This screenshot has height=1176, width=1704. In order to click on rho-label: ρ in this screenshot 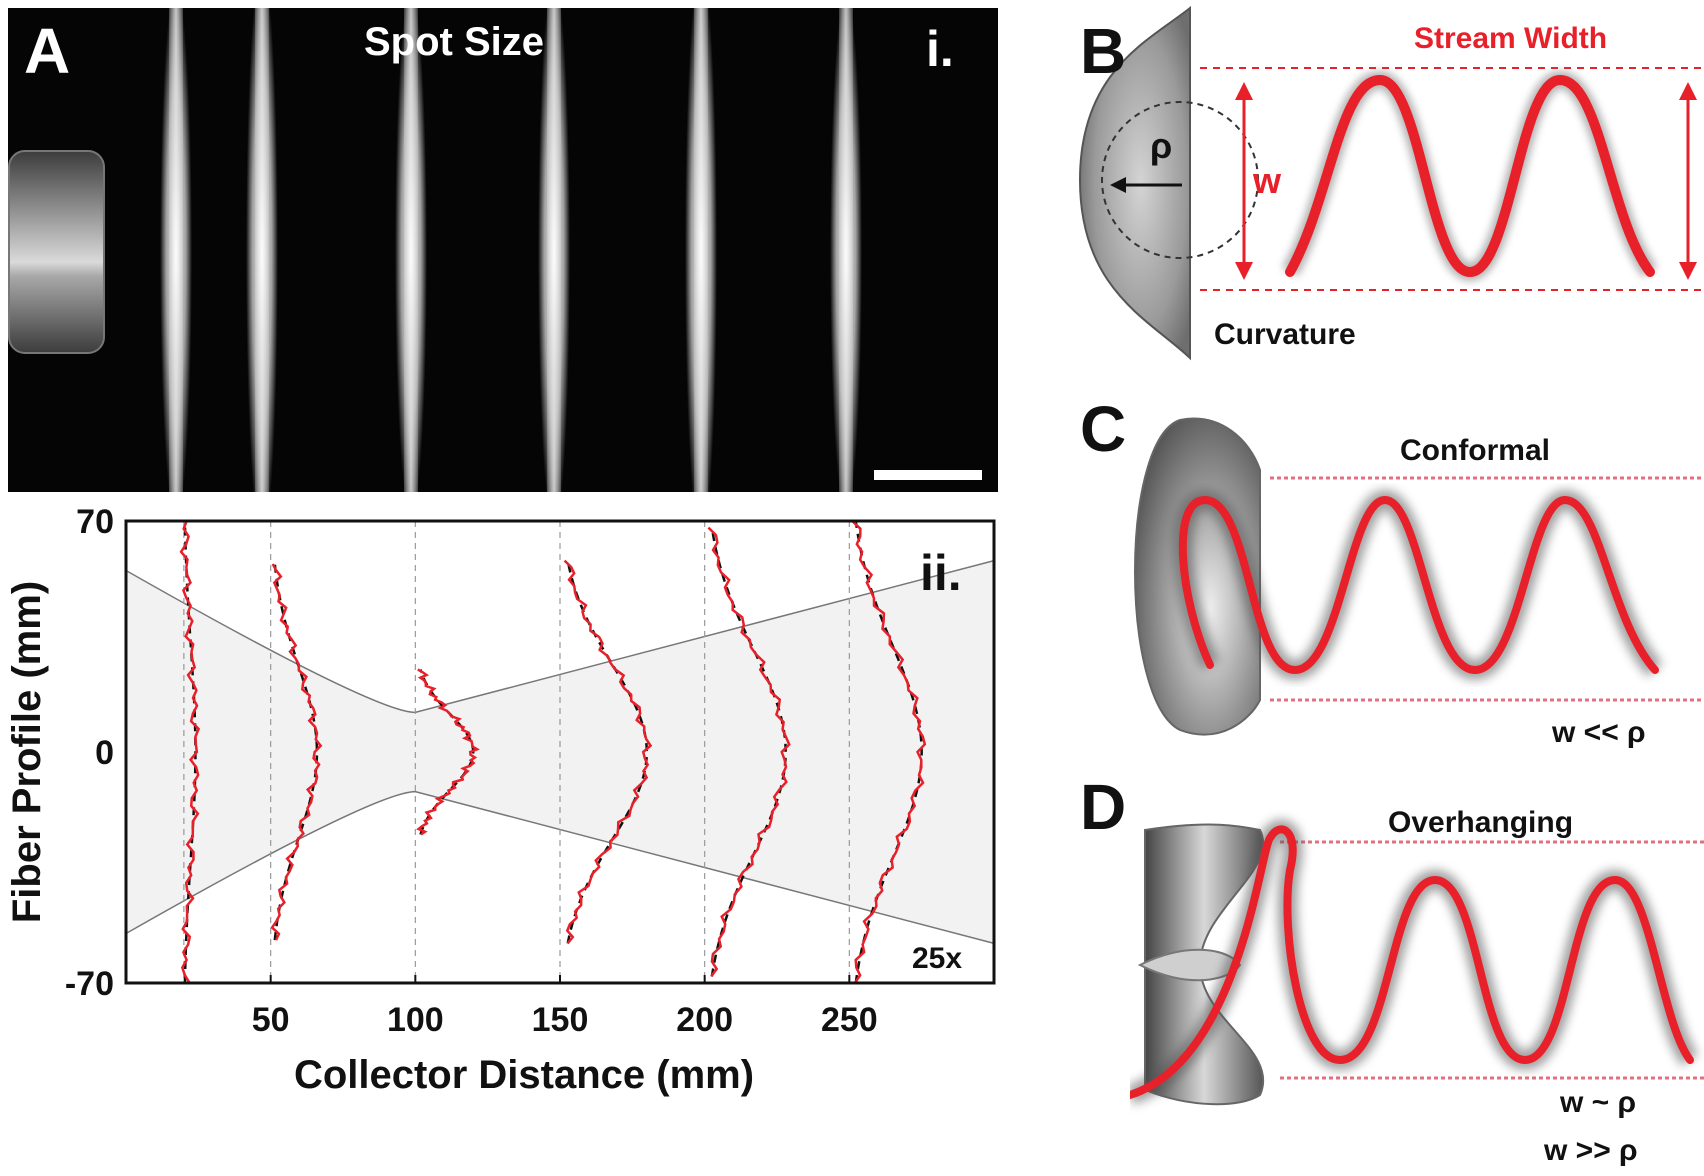, I will do `click(1161, 145)`.